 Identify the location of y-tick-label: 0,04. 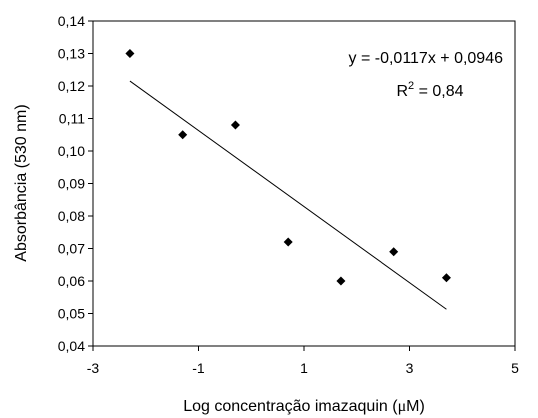
(71, 346).